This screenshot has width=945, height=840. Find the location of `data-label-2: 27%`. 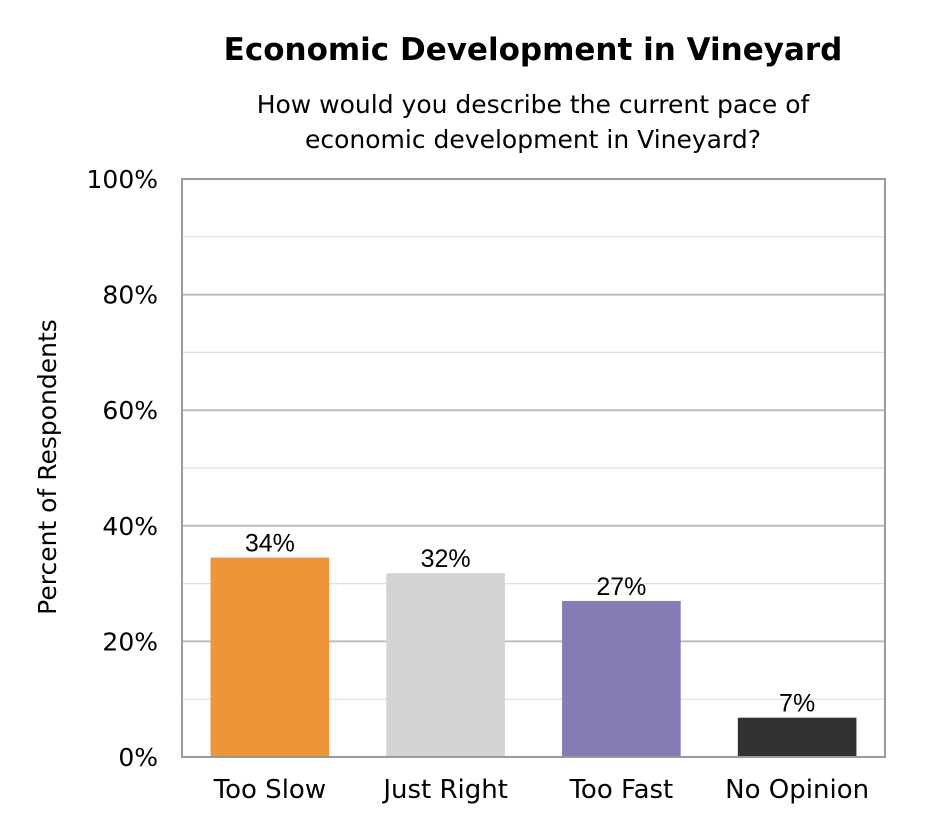

data-label-2: 27% is located at coordinates (621, 587).